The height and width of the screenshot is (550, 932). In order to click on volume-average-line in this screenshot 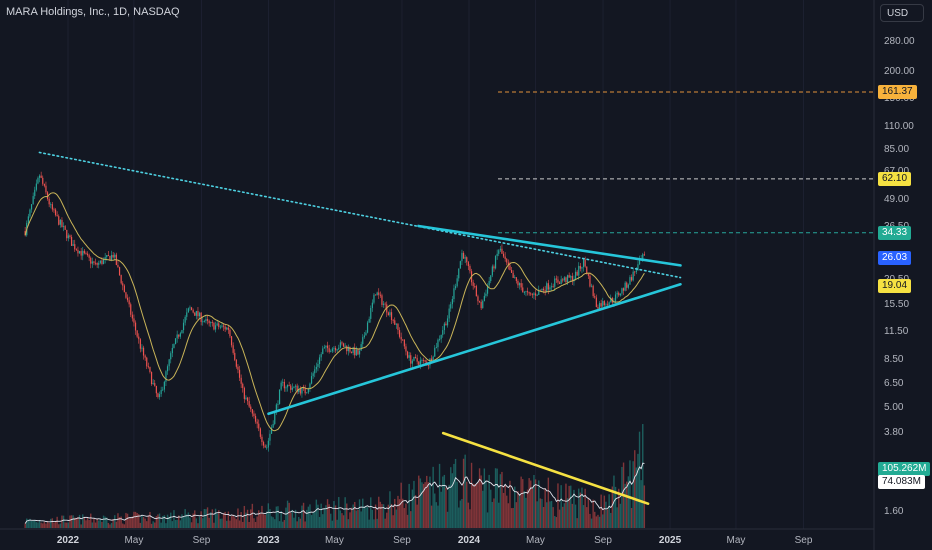, I will do `click(334, 493)`.